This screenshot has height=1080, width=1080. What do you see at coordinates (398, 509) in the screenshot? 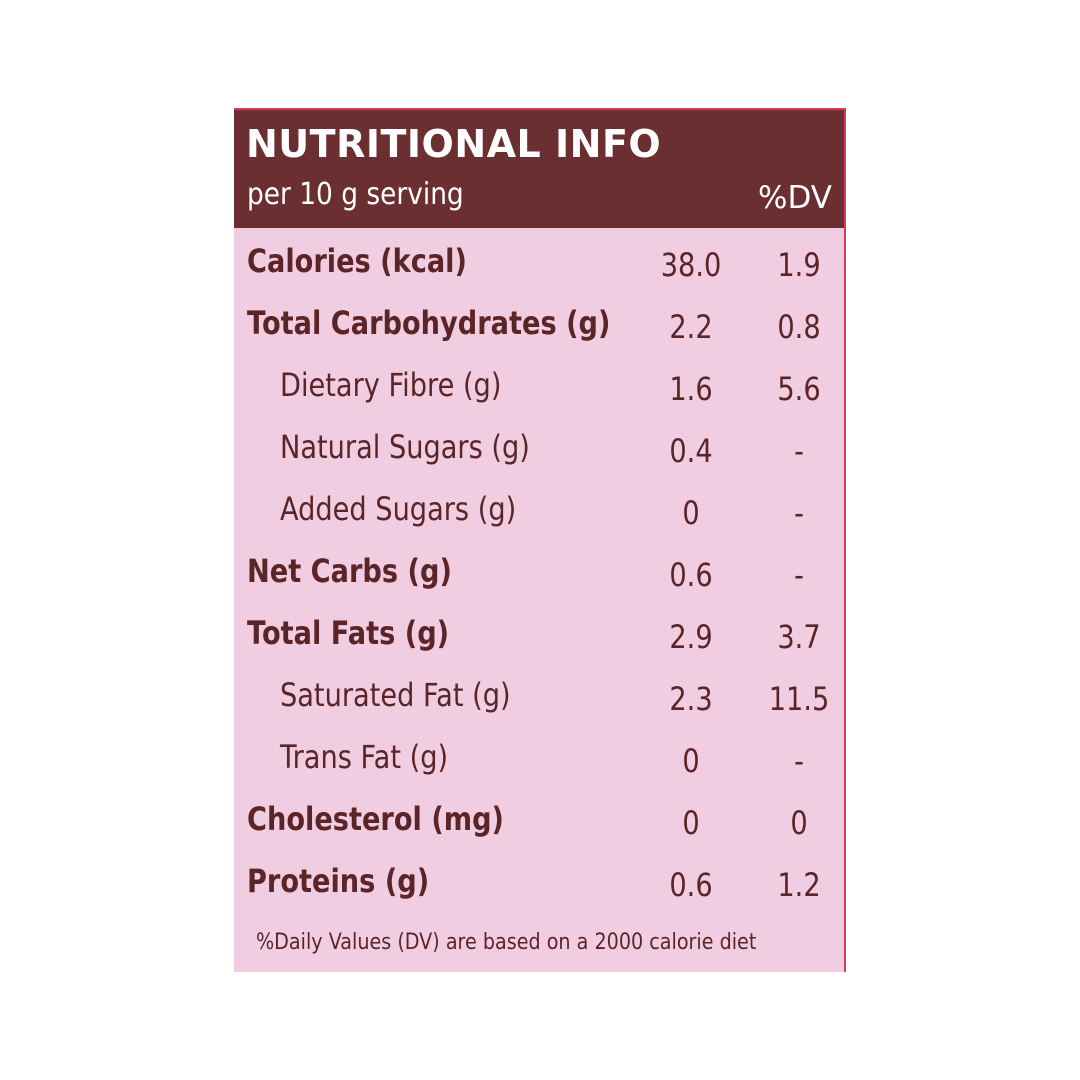
I see `nutrient-name: Added Sugars (g)` at bounding box center [398, 509].